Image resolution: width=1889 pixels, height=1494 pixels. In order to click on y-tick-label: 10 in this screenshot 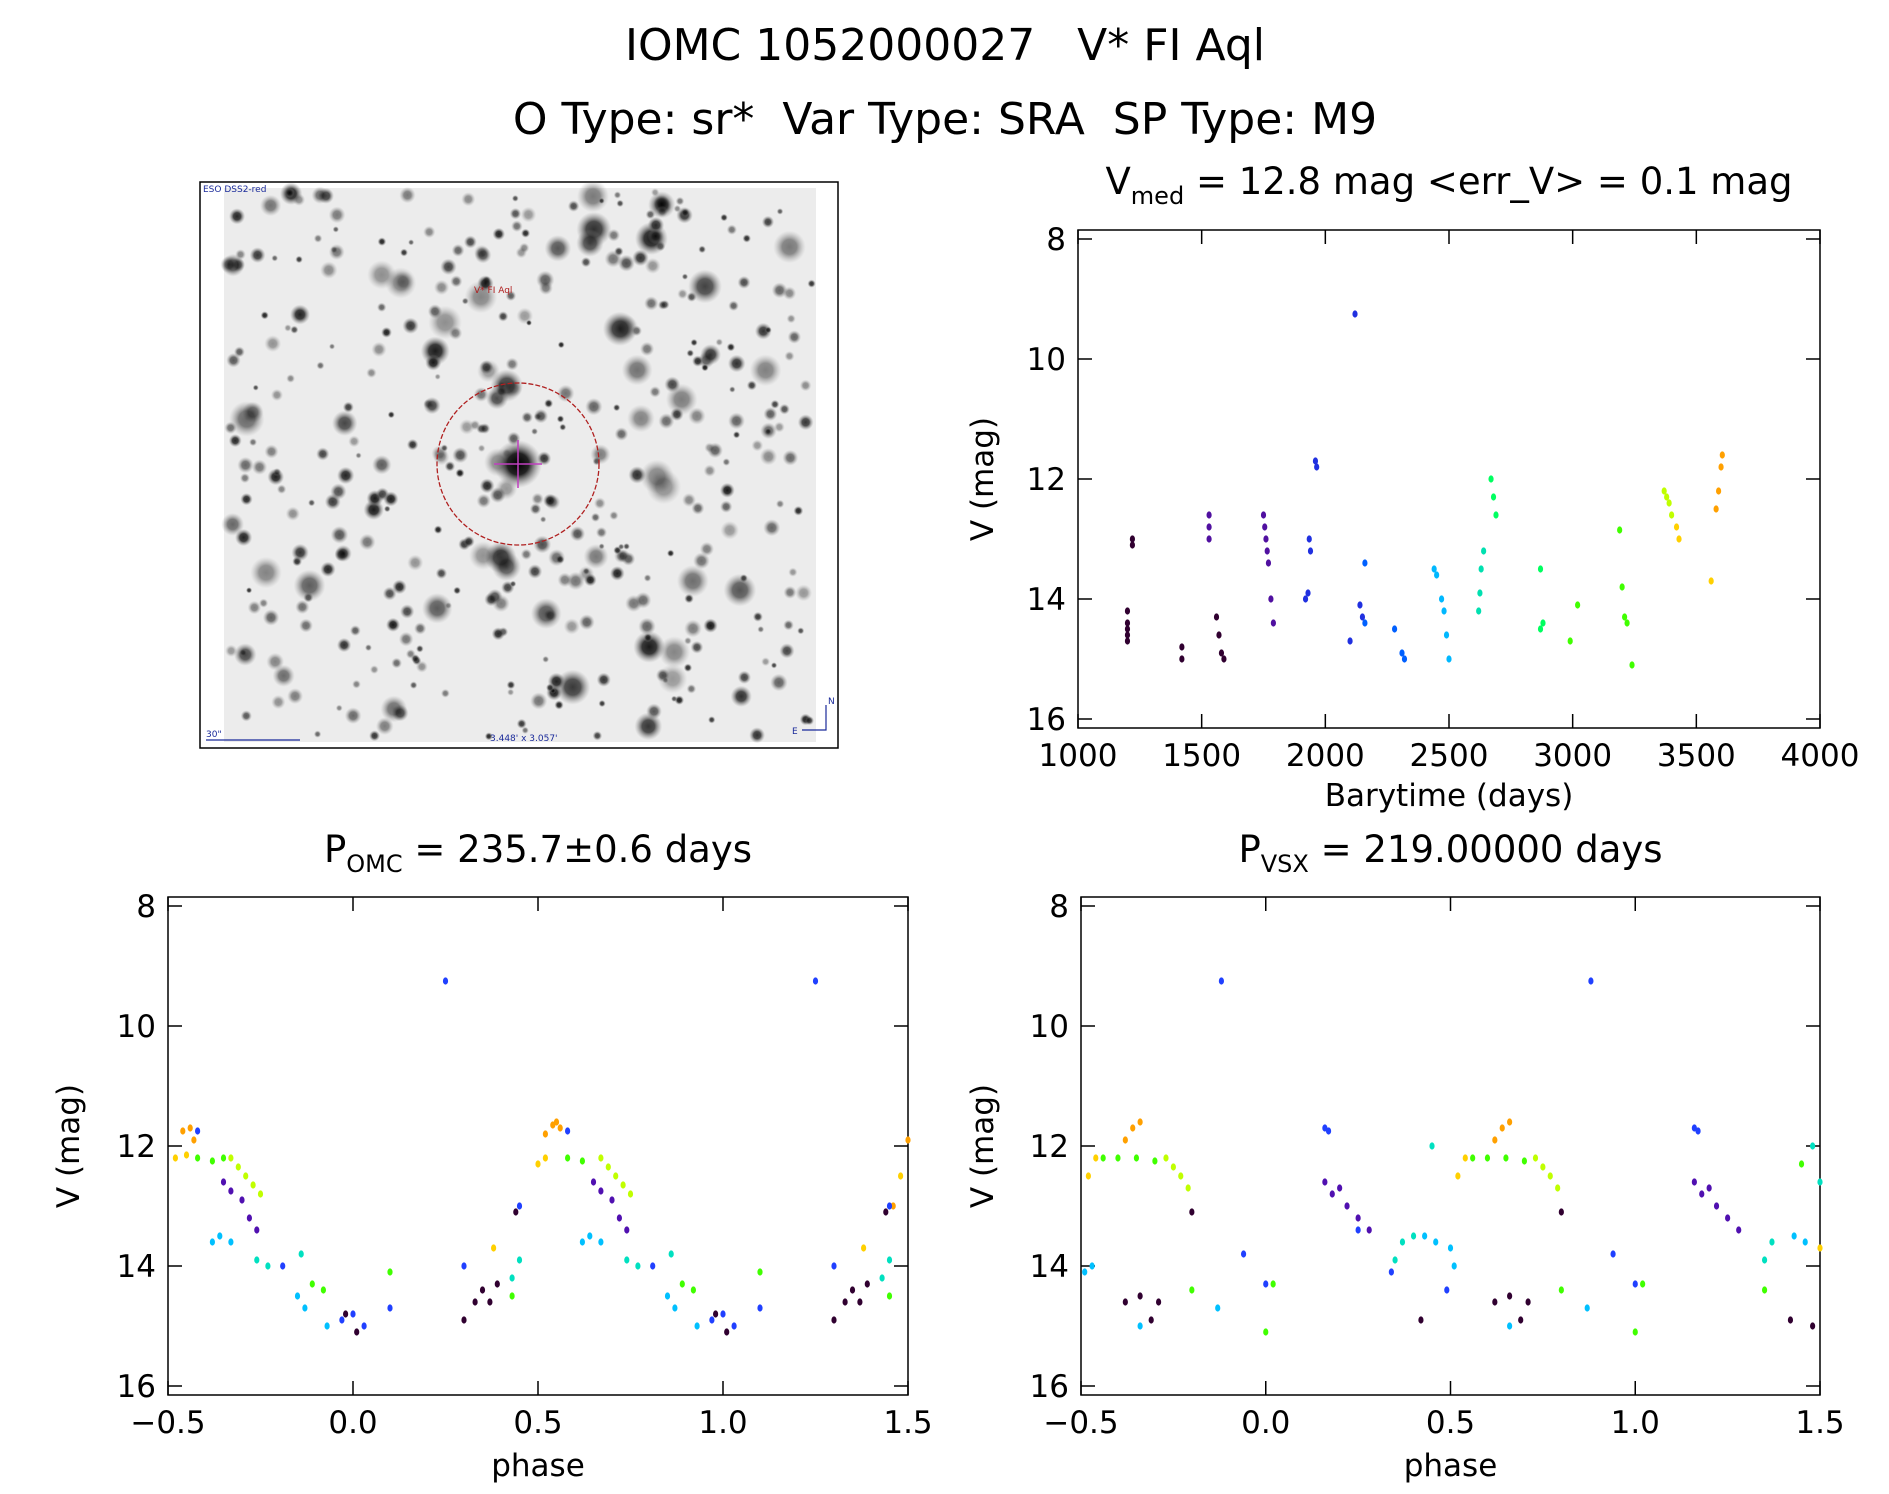, I will do `click(1049, 1027)`.